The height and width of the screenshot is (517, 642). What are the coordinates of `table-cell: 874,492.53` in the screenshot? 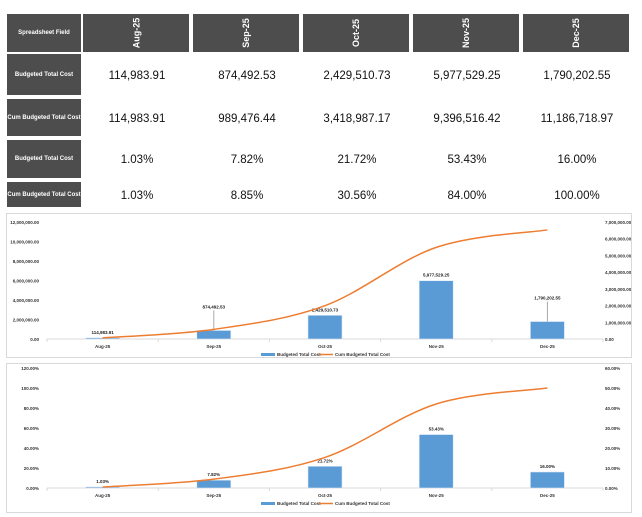 It's located at (247, 75).